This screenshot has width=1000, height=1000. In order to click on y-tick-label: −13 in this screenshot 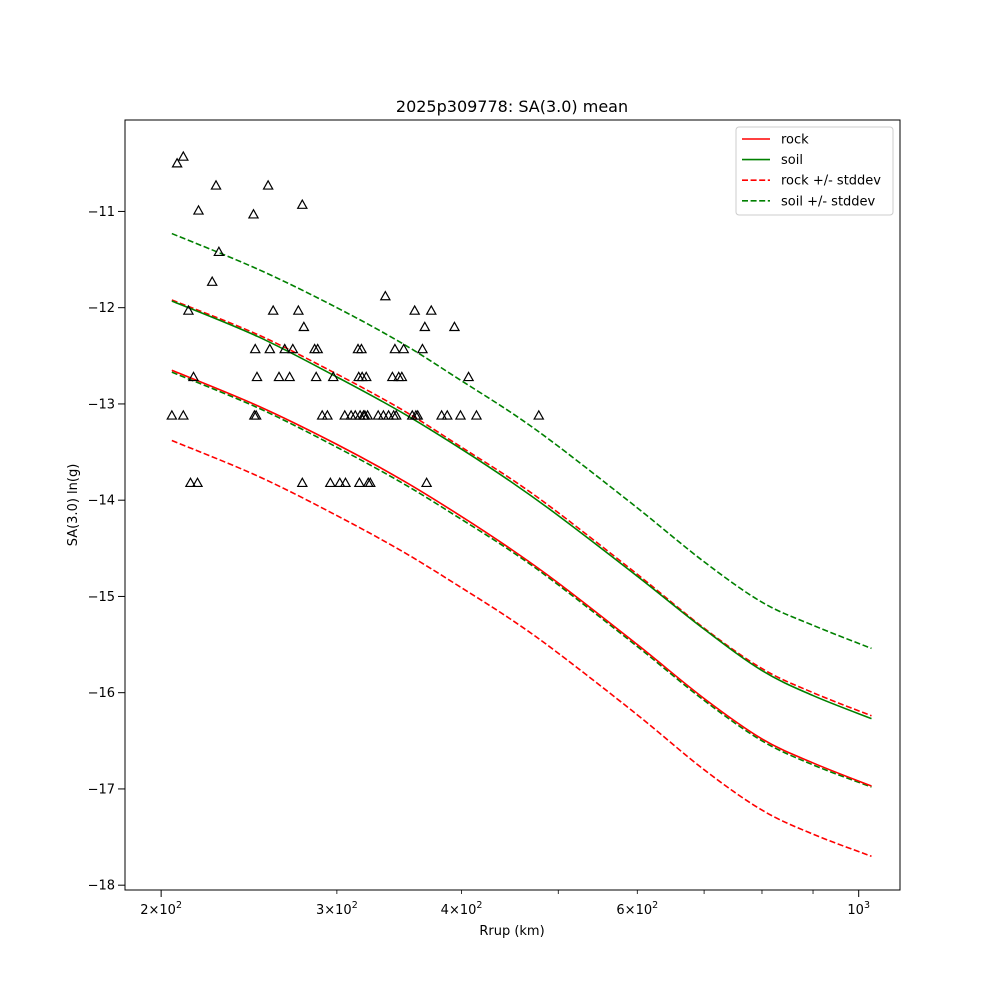, I will do `click(101, 404)`.